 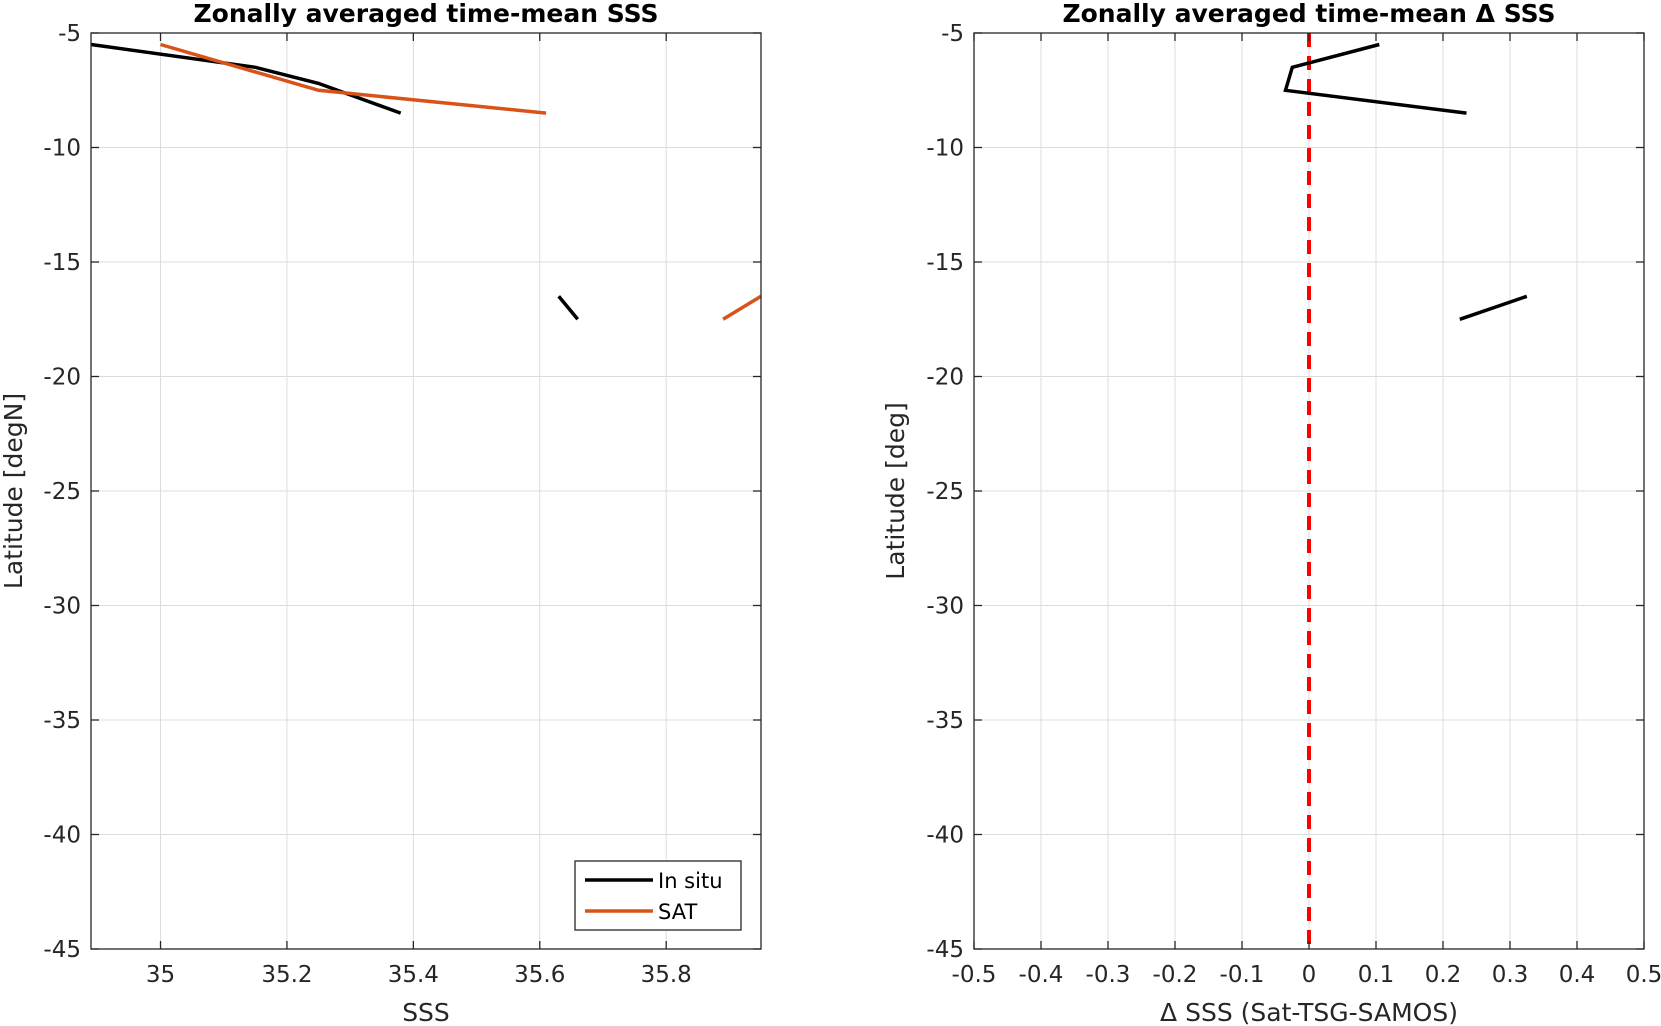 What do you see at coordinates (895, 490) in the screenshot?
I see `y-axis-label-delta-sss: Latitude [deg]` at bounding box center [895, 490].